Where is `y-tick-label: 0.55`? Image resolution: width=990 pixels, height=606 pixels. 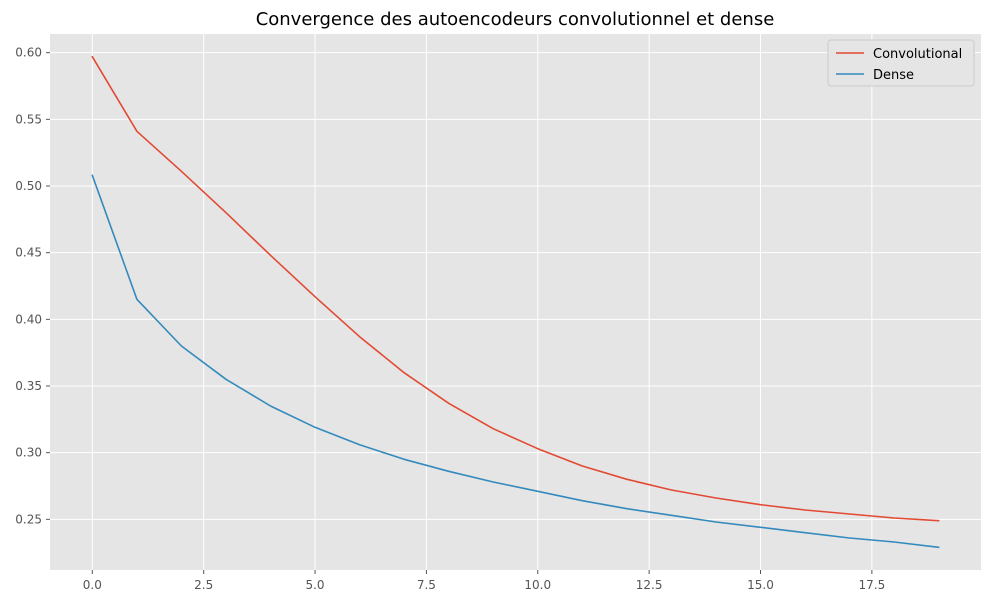 y-tick-label: 0.55 is located at coordinates (28, 119).